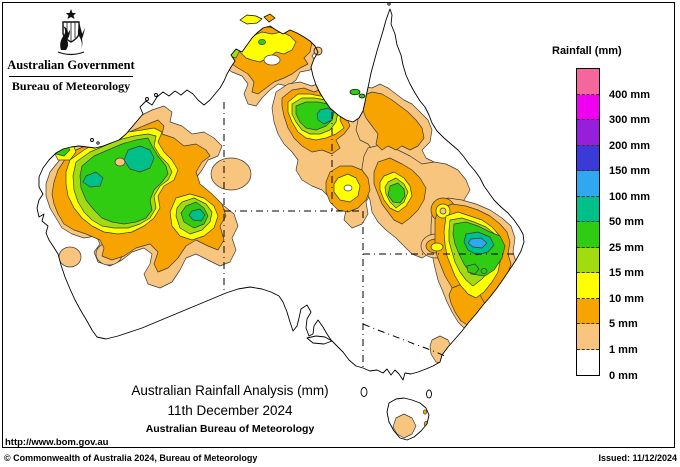  Describe the element at coordinates (610, 238) in the screenshot. I see `legend-cell: 25 mm` at that location.